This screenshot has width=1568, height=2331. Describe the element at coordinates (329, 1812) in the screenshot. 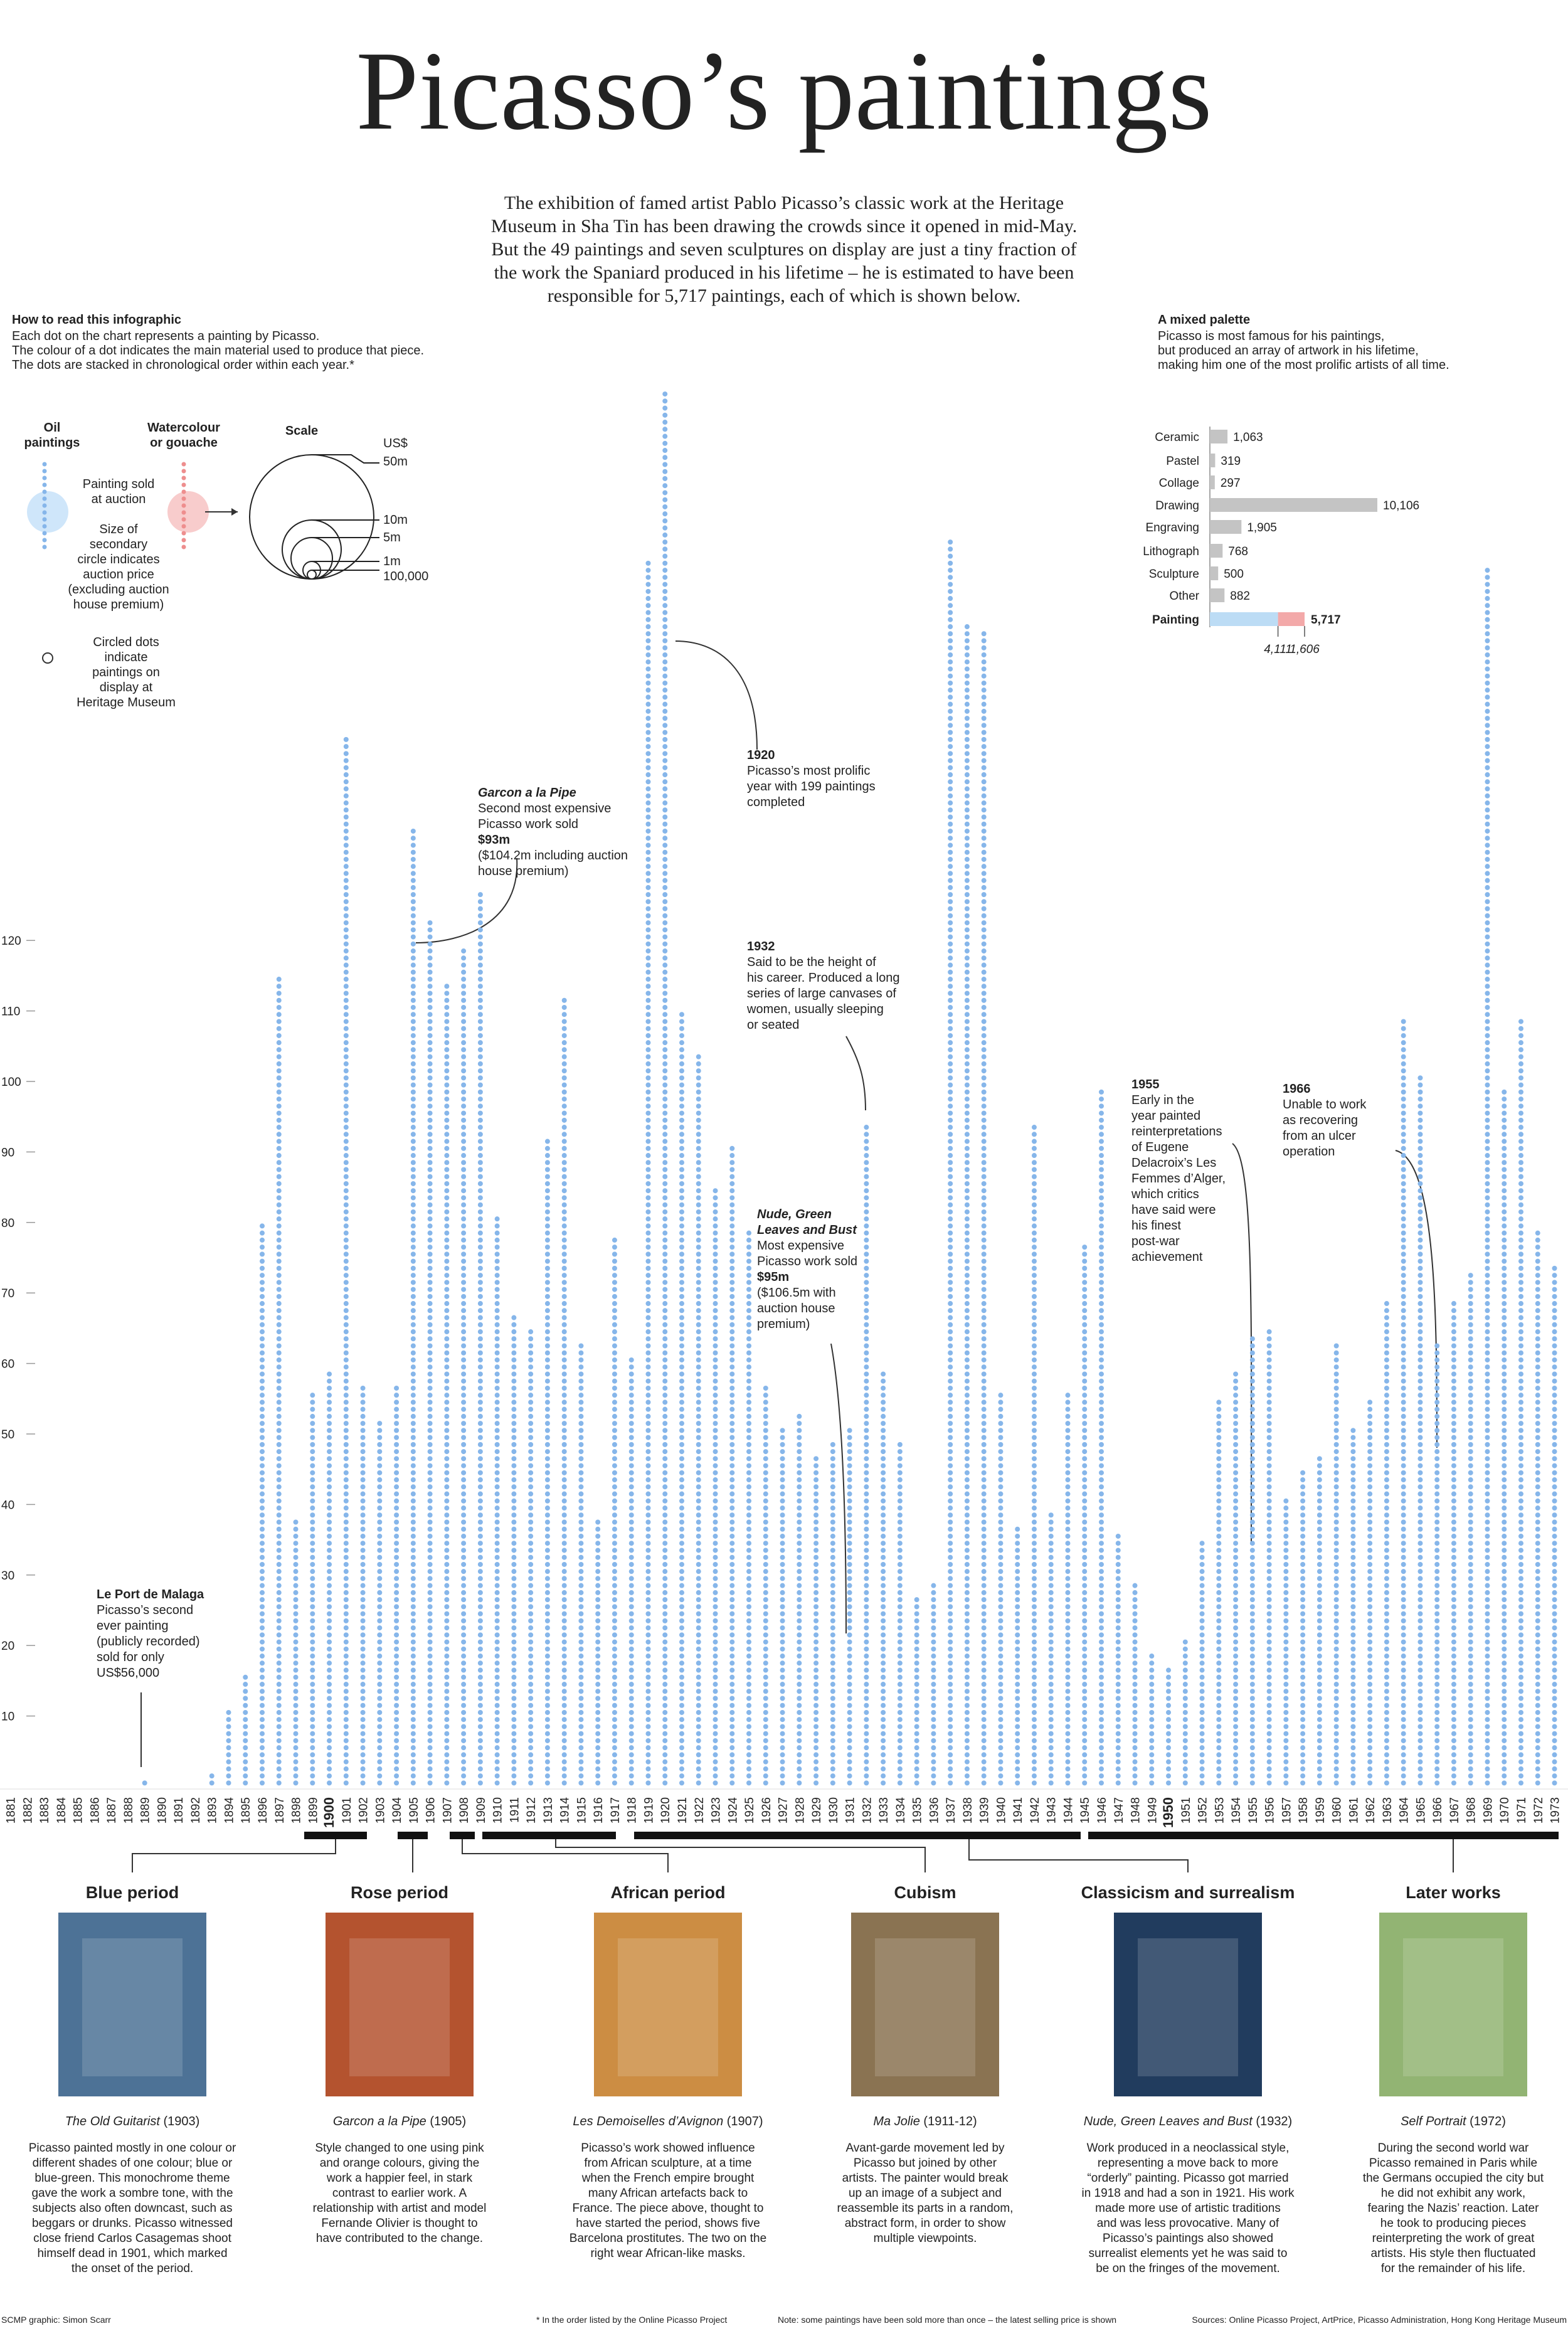

I see `x-tick-label: 1900` at that location.